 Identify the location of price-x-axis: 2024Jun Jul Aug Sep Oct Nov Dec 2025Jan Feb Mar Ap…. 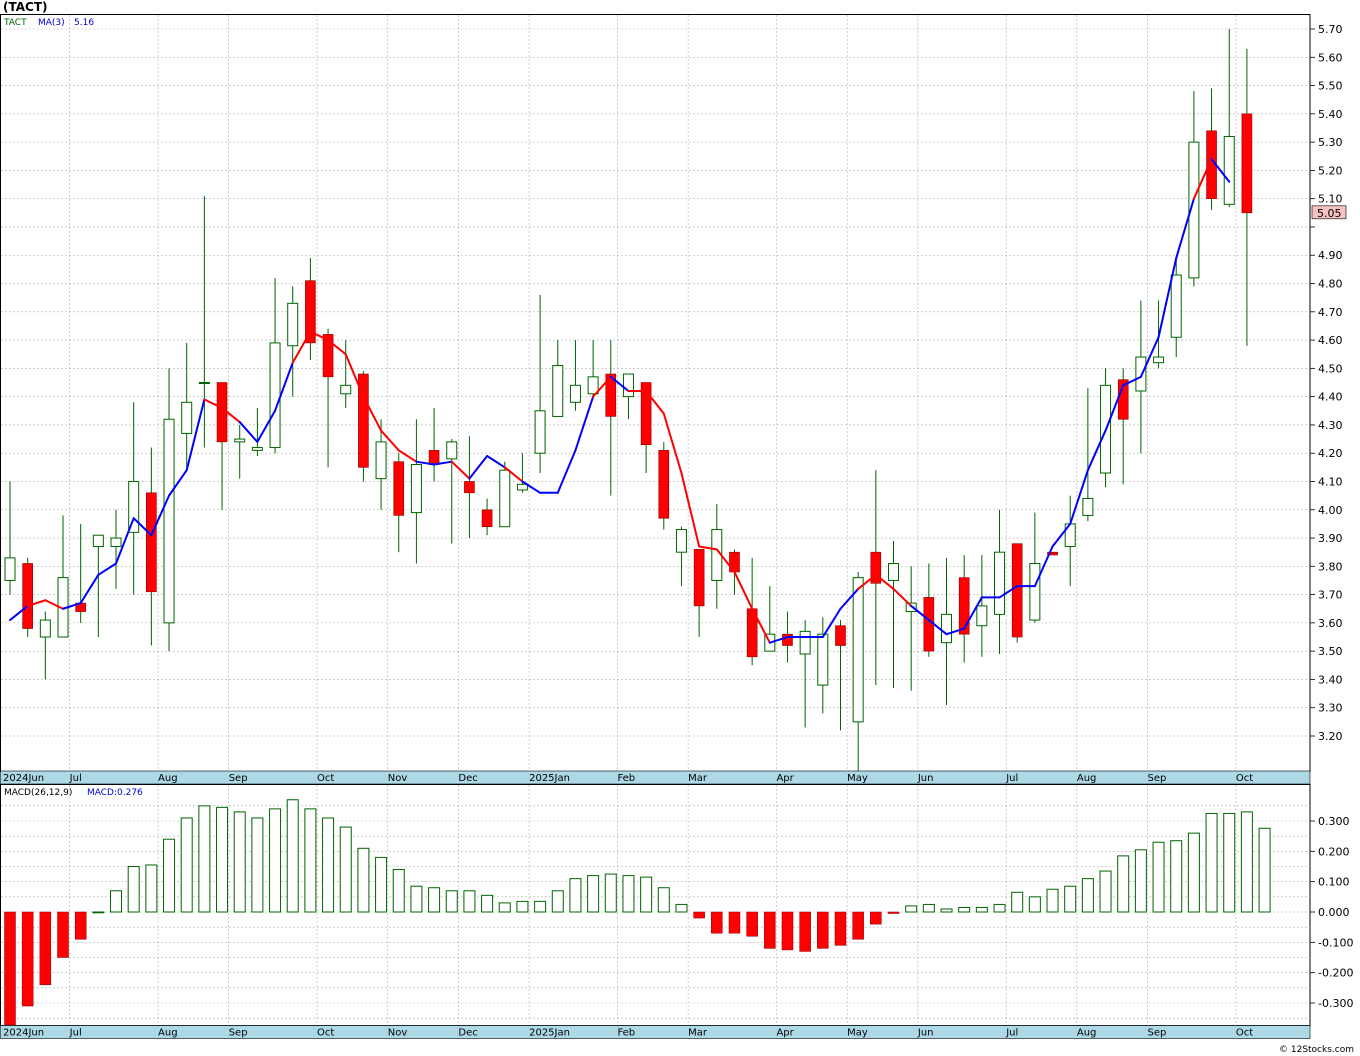
(628, 778).